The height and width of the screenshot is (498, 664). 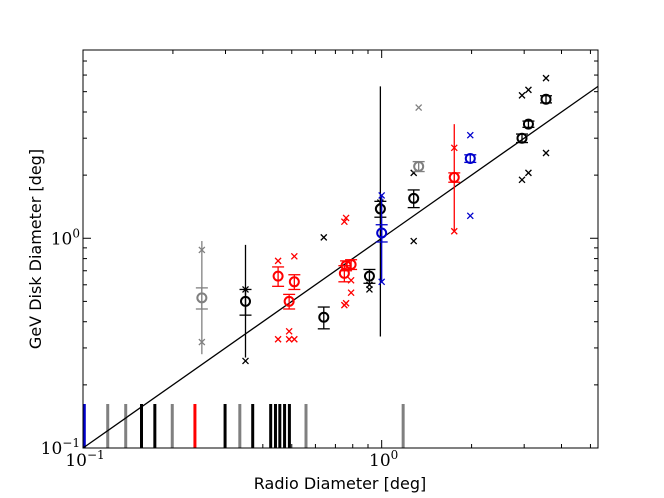 What do you see at coordinates (65, 237) in the screenshot?
I see `y-tick-label: 10⁰` at bounding box center [65, 237].